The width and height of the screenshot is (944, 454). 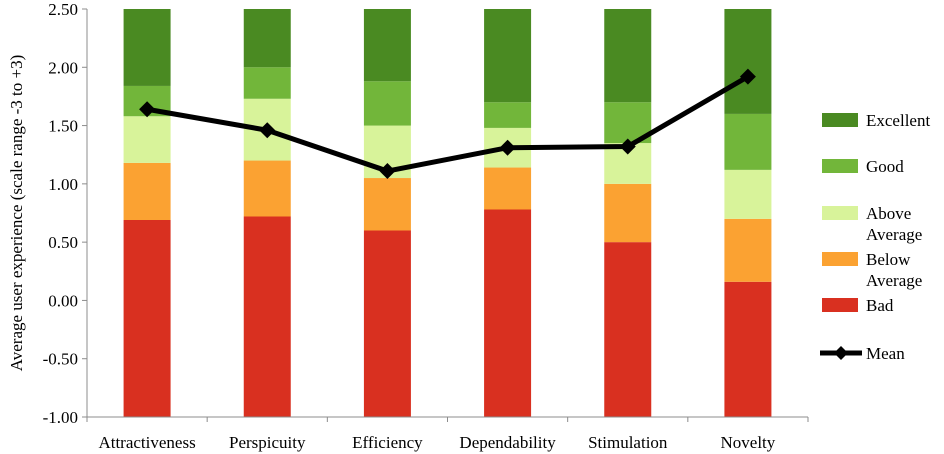 I want to click on y-tick-label: 2.00, so click(x=63, y=67).